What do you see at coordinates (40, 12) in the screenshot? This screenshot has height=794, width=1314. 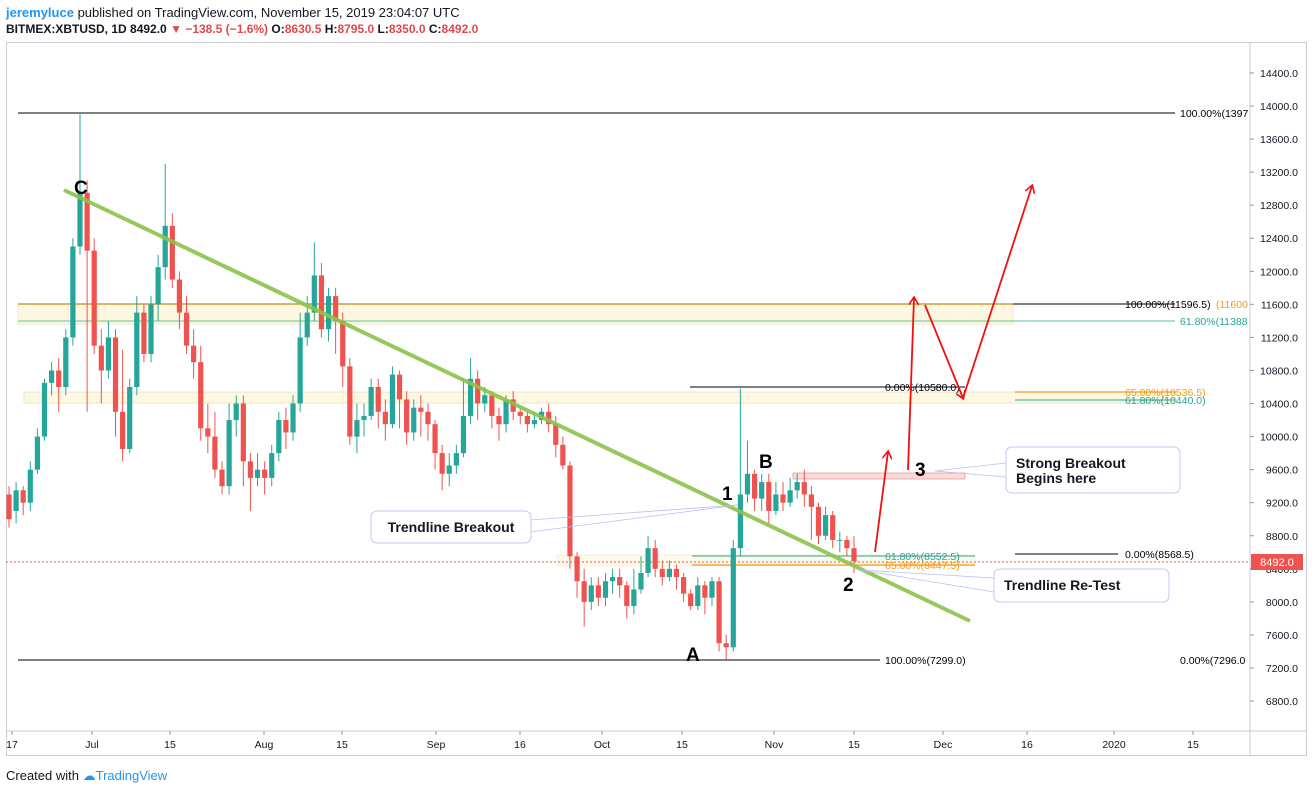 I see `author-link: jeremyluce` at bounding box center [40, 12].